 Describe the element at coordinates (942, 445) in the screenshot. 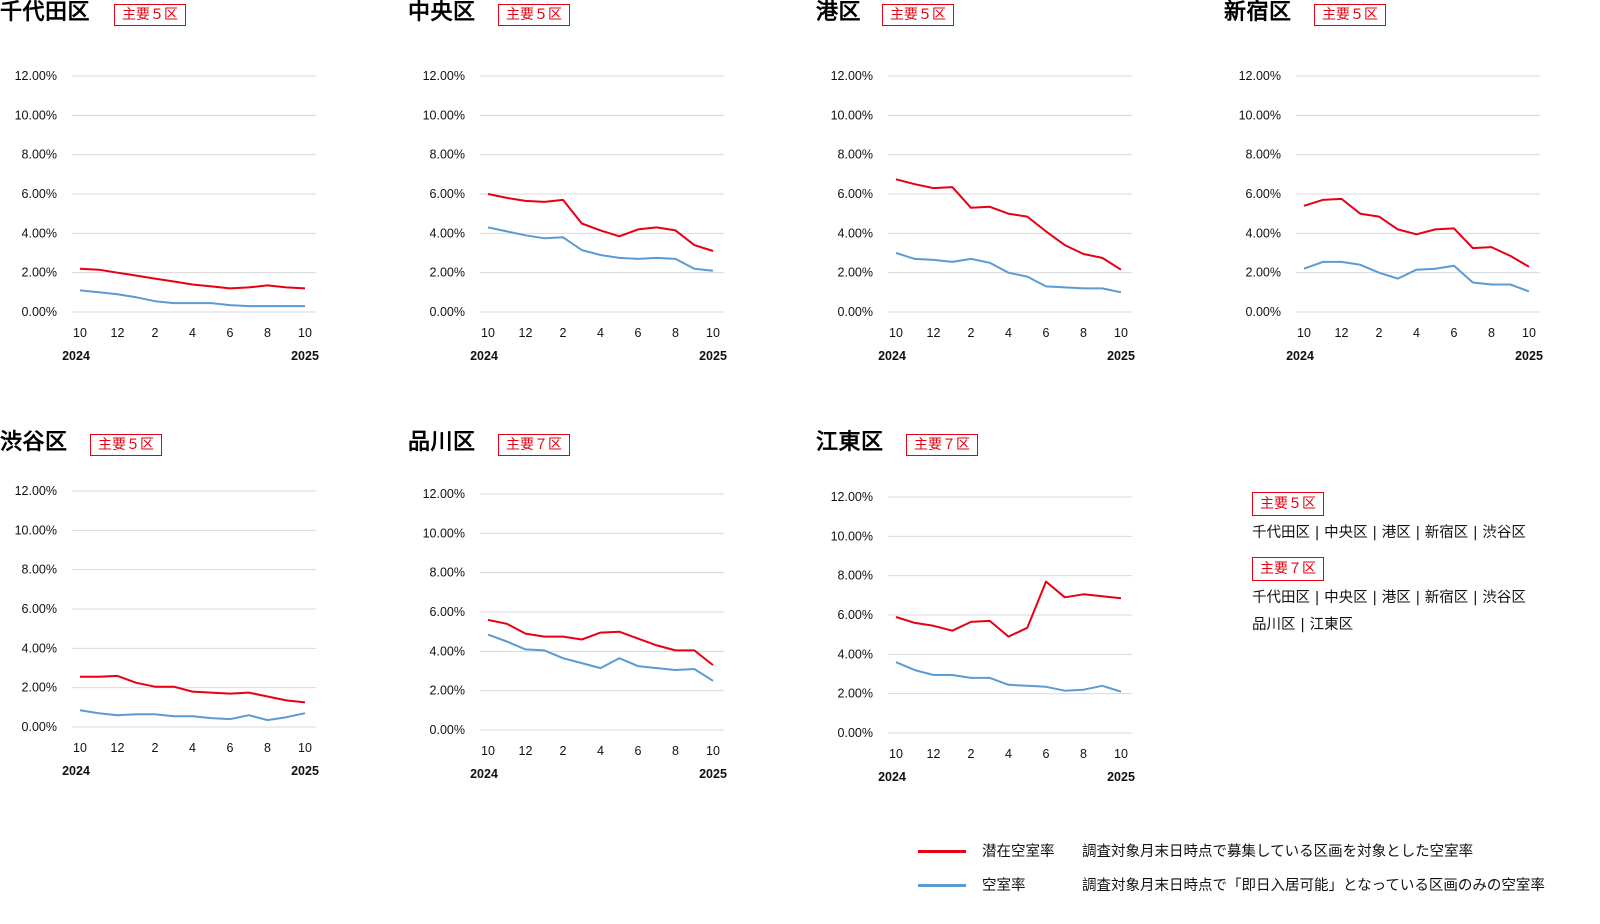

I see `ward-group-badge: 主要７区` at that location.